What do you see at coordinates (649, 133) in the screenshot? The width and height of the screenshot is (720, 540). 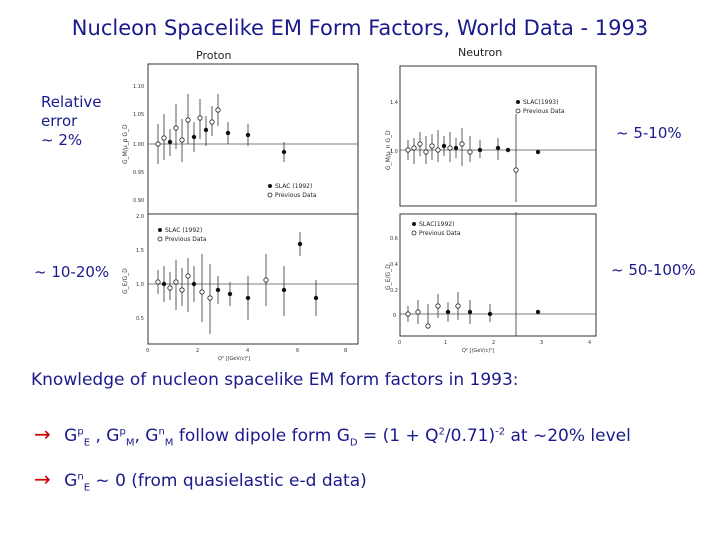 I see `neutron-gm-error-note: ~ 5-10%` at bounding box center [649, 133].